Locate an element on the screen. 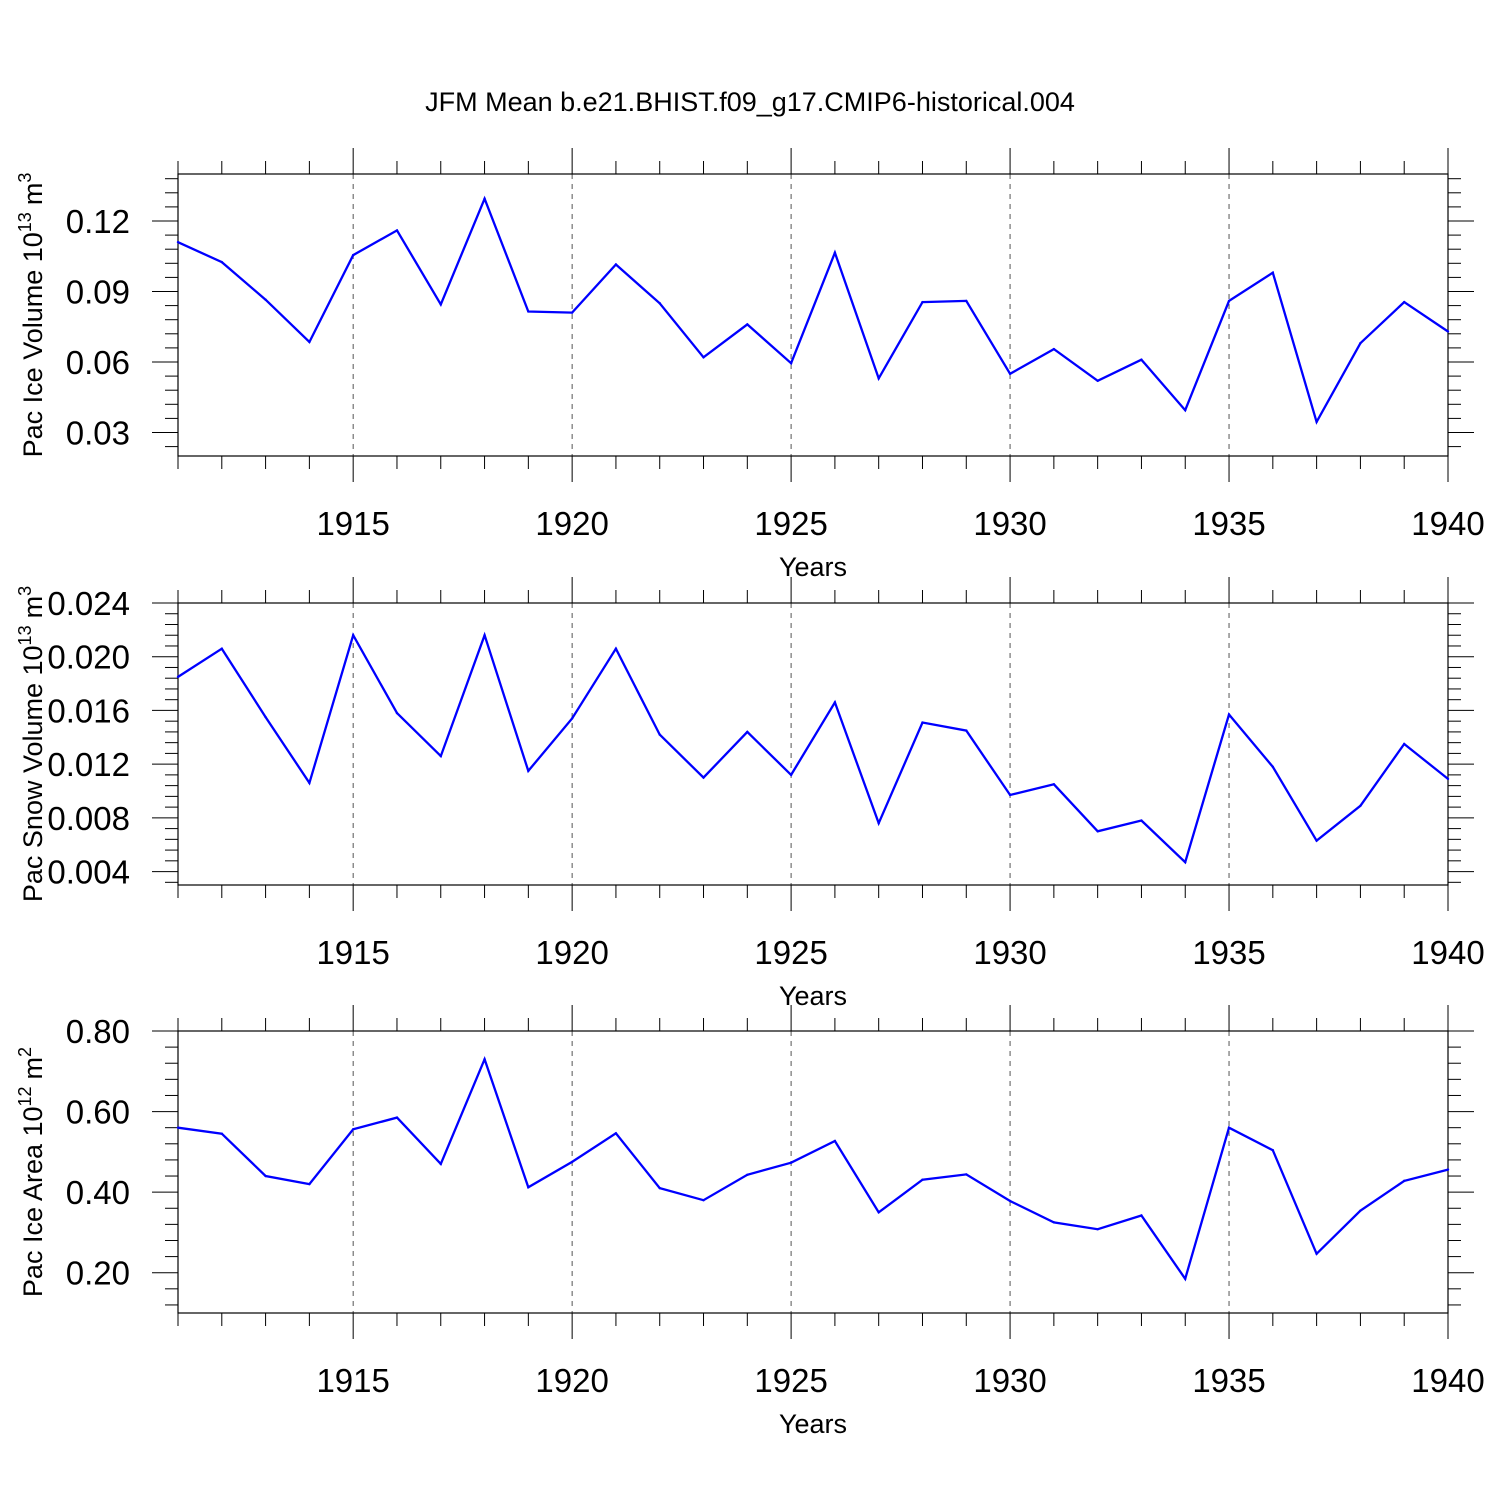 This screenshot has width=1500, height=1500. y-axis-label: Pac Ice Area 1012 m2 is located at coordinates (31, 1172).